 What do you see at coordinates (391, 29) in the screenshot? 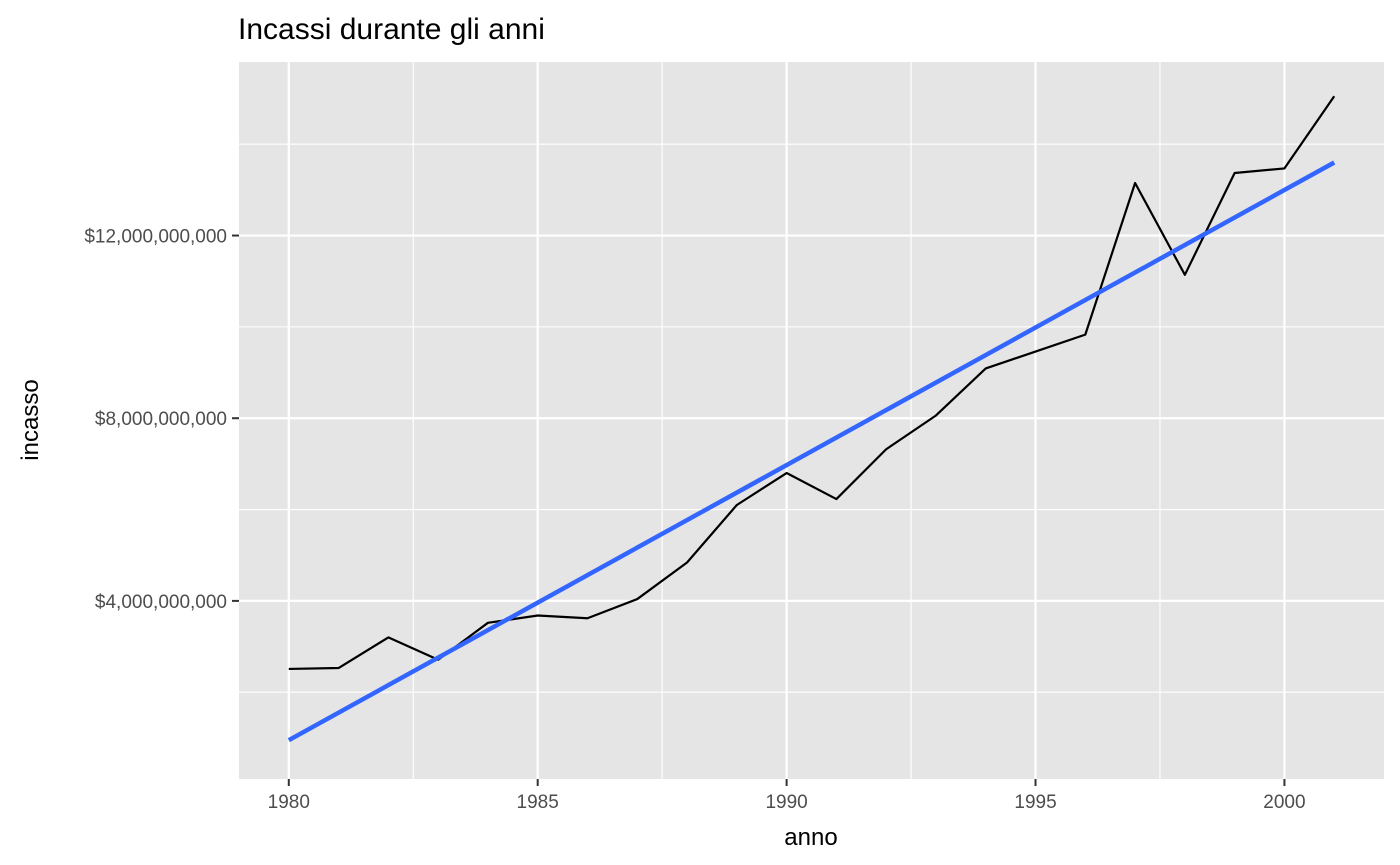
I see `chart-title: Incassi durante gli anni` at bounding box center [391, 29].